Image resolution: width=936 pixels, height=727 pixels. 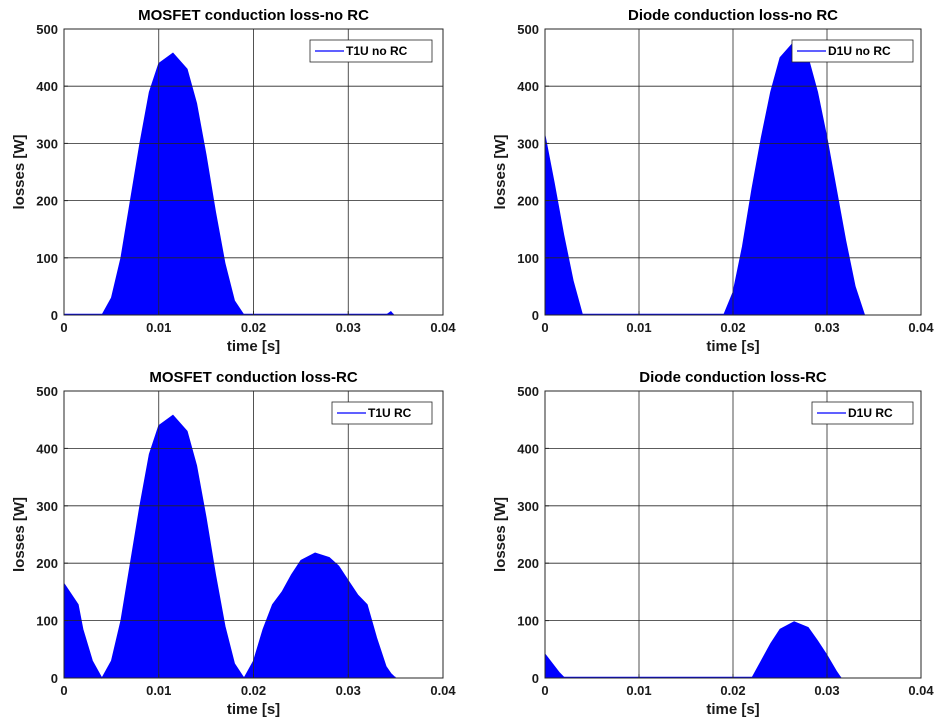 I want to click on chart-title: Diode conduction loss-no RC, so click(x=733, y=15).